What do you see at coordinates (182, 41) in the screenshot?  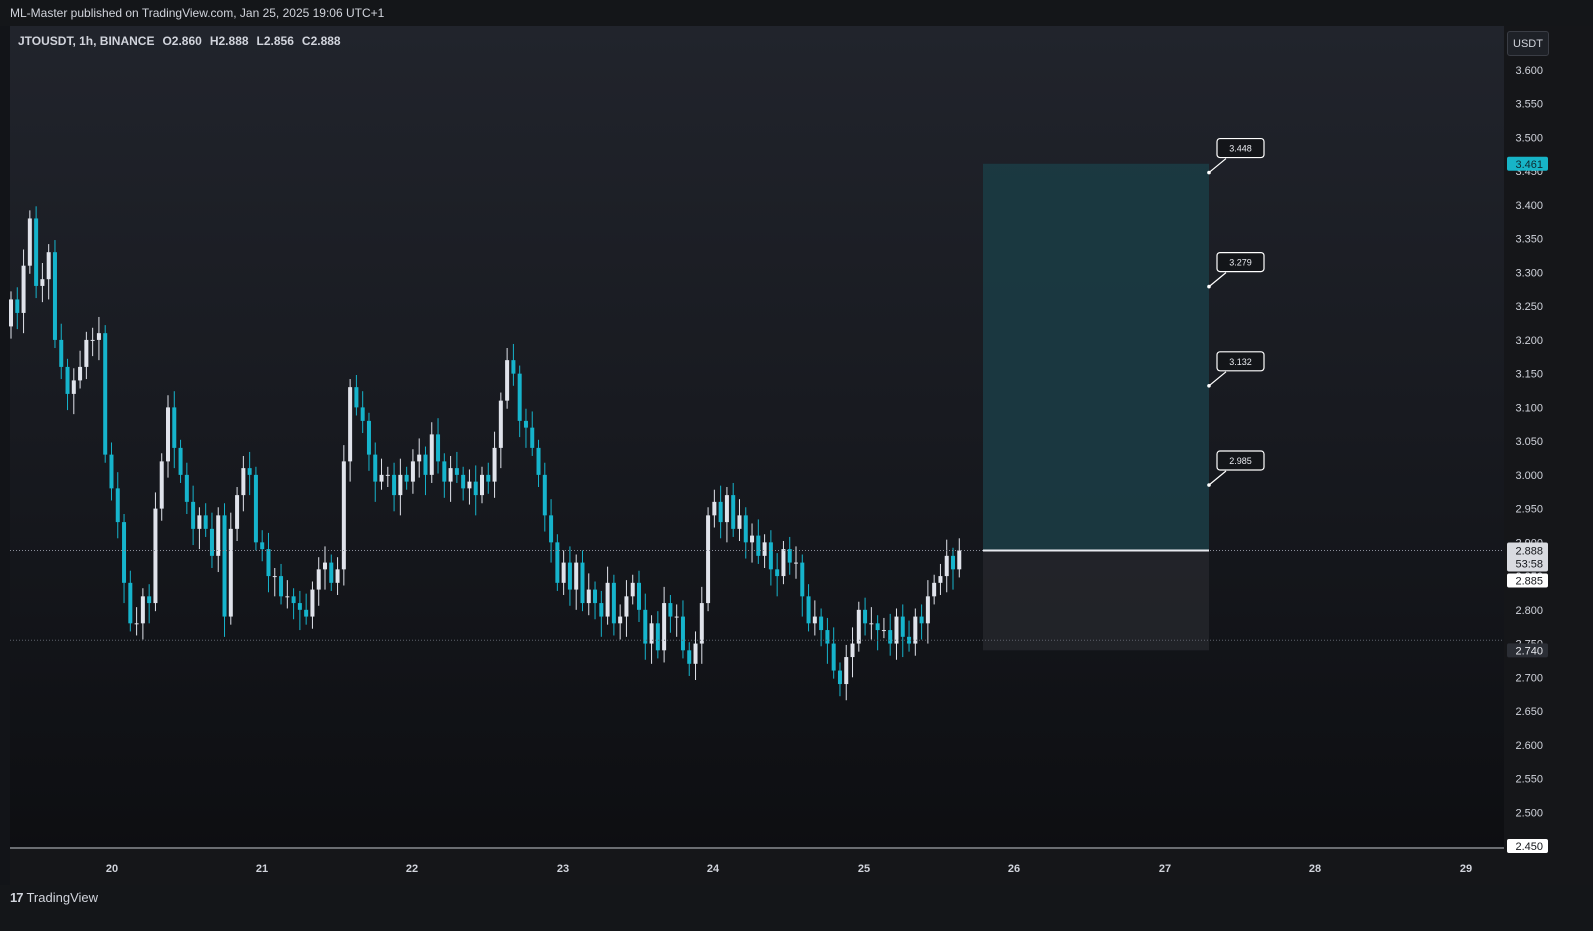 I see `legend-open: O2.860` at bounding box center [182, 41].